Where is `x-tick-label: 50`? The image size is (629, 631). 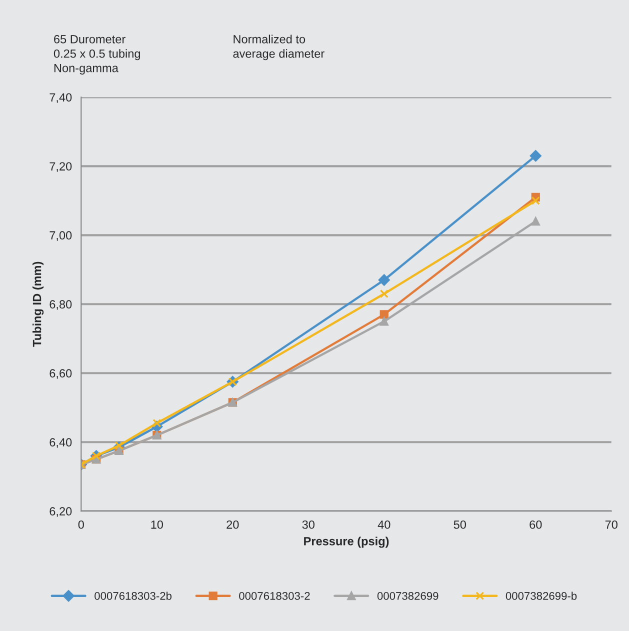
x-tick-label: 50 is located at coordinates (460, 524).